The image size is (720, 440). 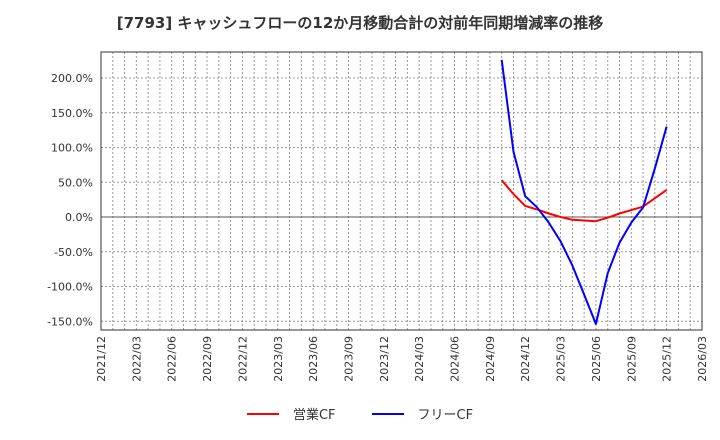 I want to click on legend: 営業CF フリーCF, so click(x=360, y=413).